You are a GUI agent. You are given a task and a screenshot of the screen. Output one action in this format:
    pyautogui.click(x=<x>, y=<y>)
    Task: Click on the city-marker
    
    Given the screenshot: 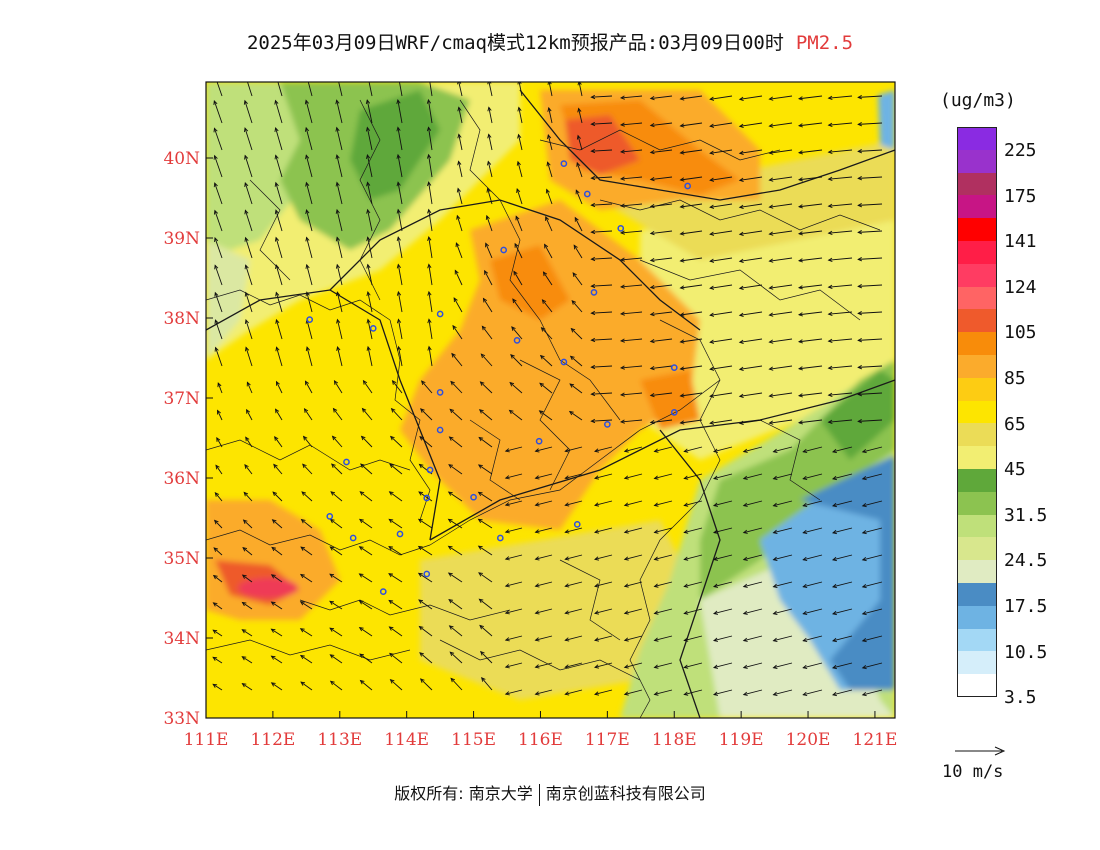 What is the action you would take?
    pyautogui.click(x=517, y=340)
    